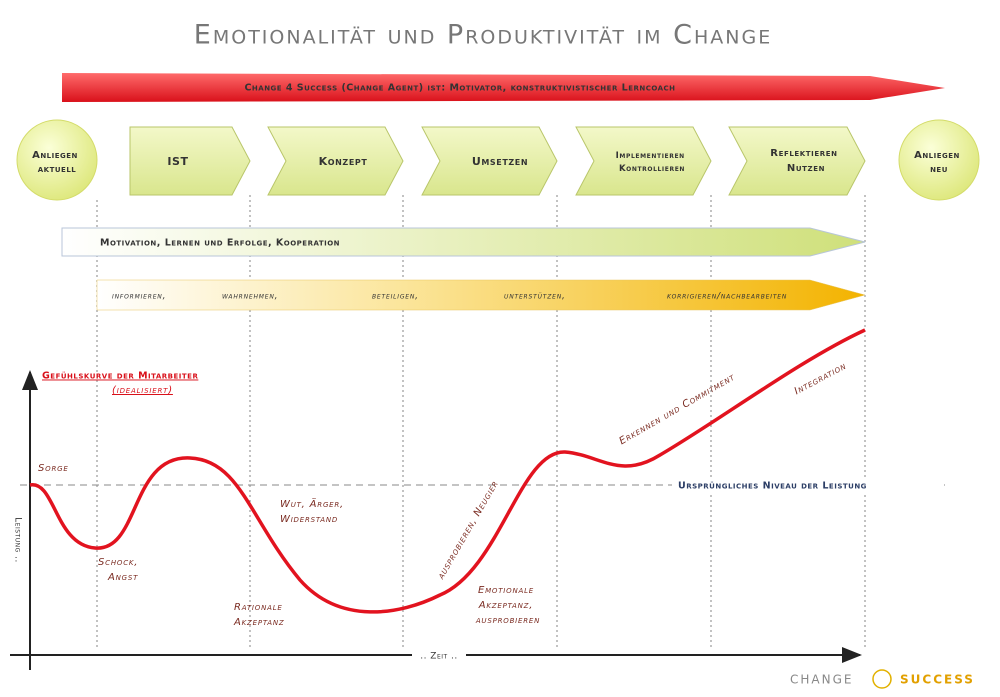 This screenshot has height=697, width=1000. What do you see at coordinates (139, 297) in the screenshot?
I see `activity: informieren,` at bounding box center [139, 297].